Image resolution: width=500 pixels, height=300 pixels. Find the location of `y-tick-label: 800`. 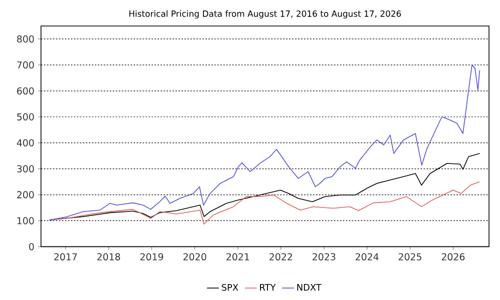

y-tick-label: 800 is located at coordinates (25, 39).